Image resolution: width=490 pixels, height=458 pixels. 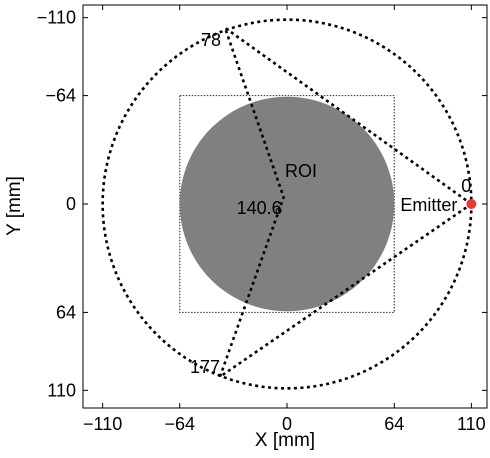 I want to click on angle-label-177: 177, so click(x=205, y=367).